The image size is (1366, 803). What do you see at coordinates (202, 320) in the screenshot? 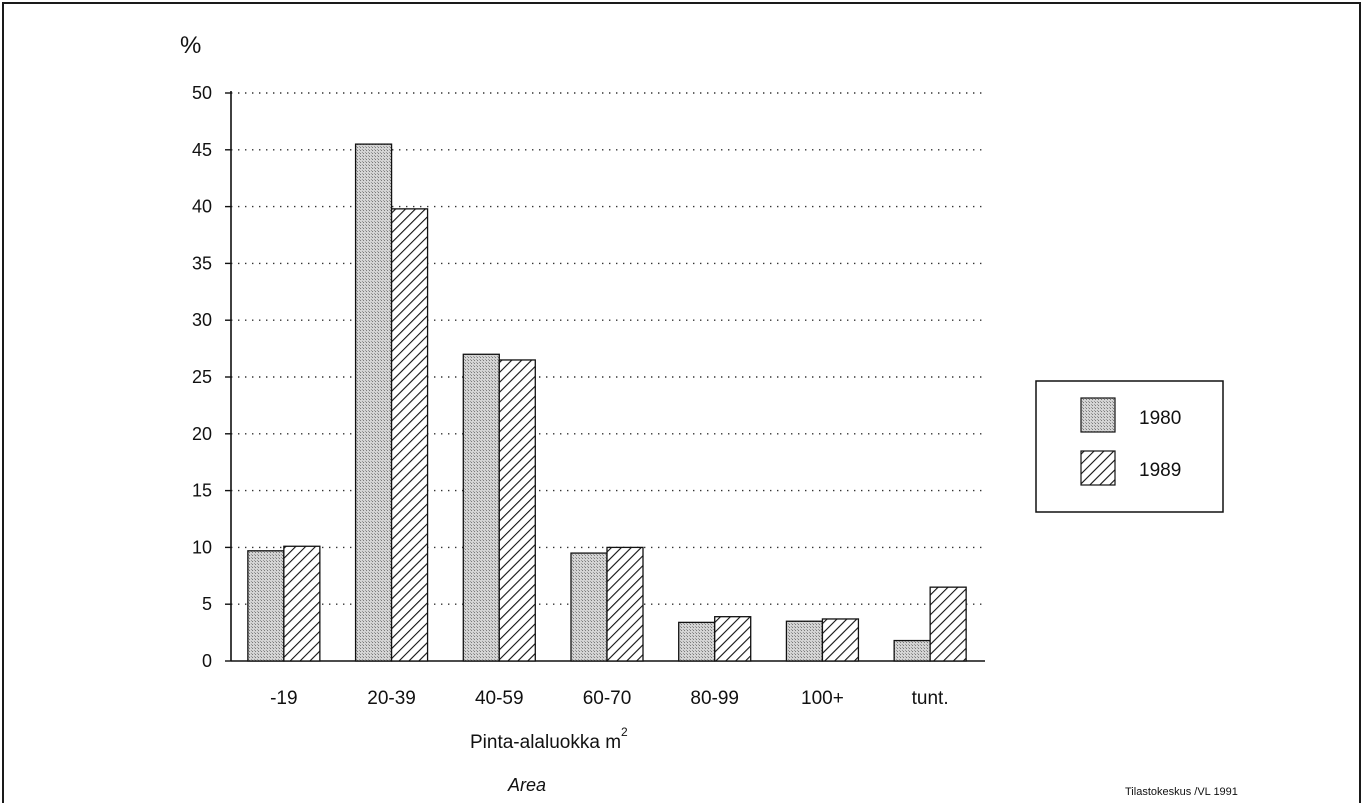
I see `y-tick-label: 30` at bounding box center [202, 320].